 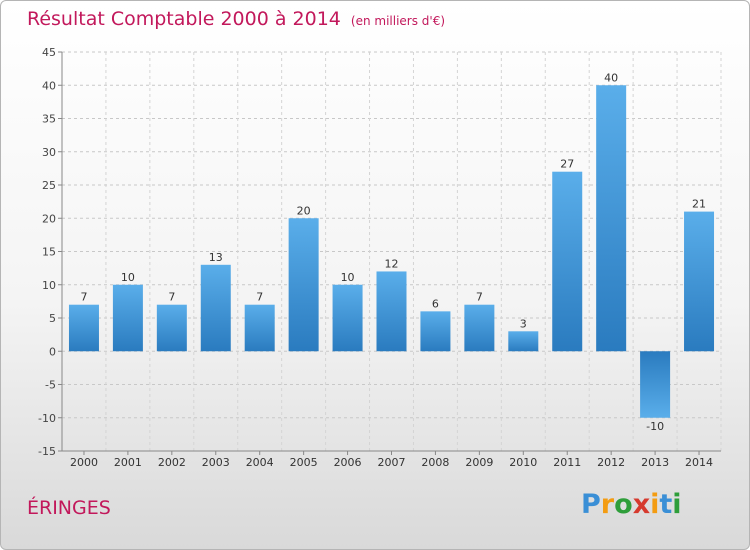 I want to click on chart-subtitle: (en milliers d'€), so click(x=398, y=21).